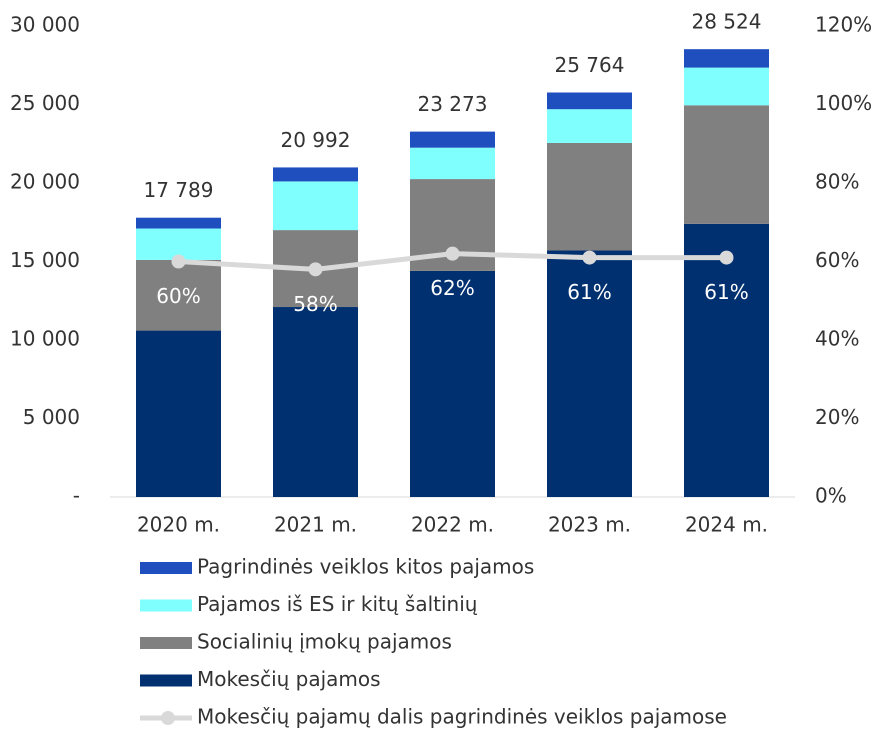 The height and width of the screenshot is (734, 872). I want to click on y2-tick-label: 20%, so click(837, 417).